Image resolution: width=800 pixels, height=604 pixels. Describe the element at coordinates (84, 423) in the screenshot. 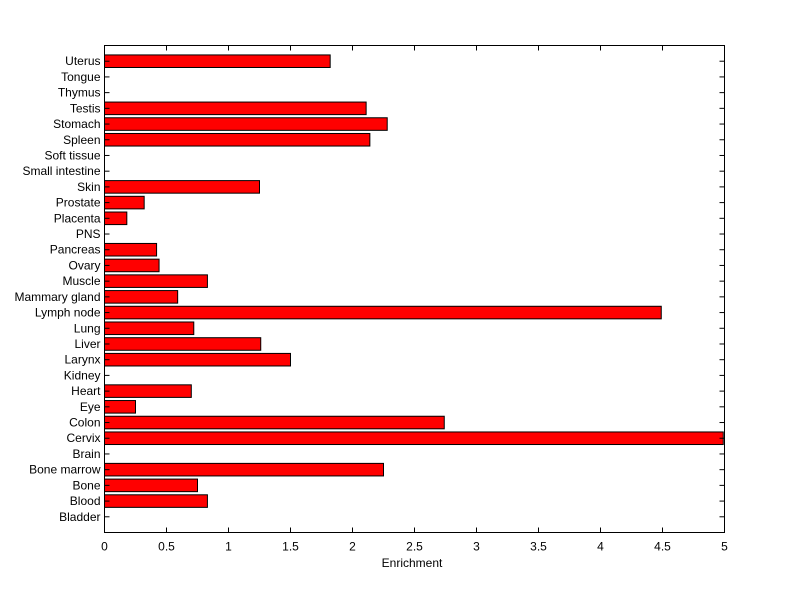

I see `y-tick-label-colon: Colon` at that location.